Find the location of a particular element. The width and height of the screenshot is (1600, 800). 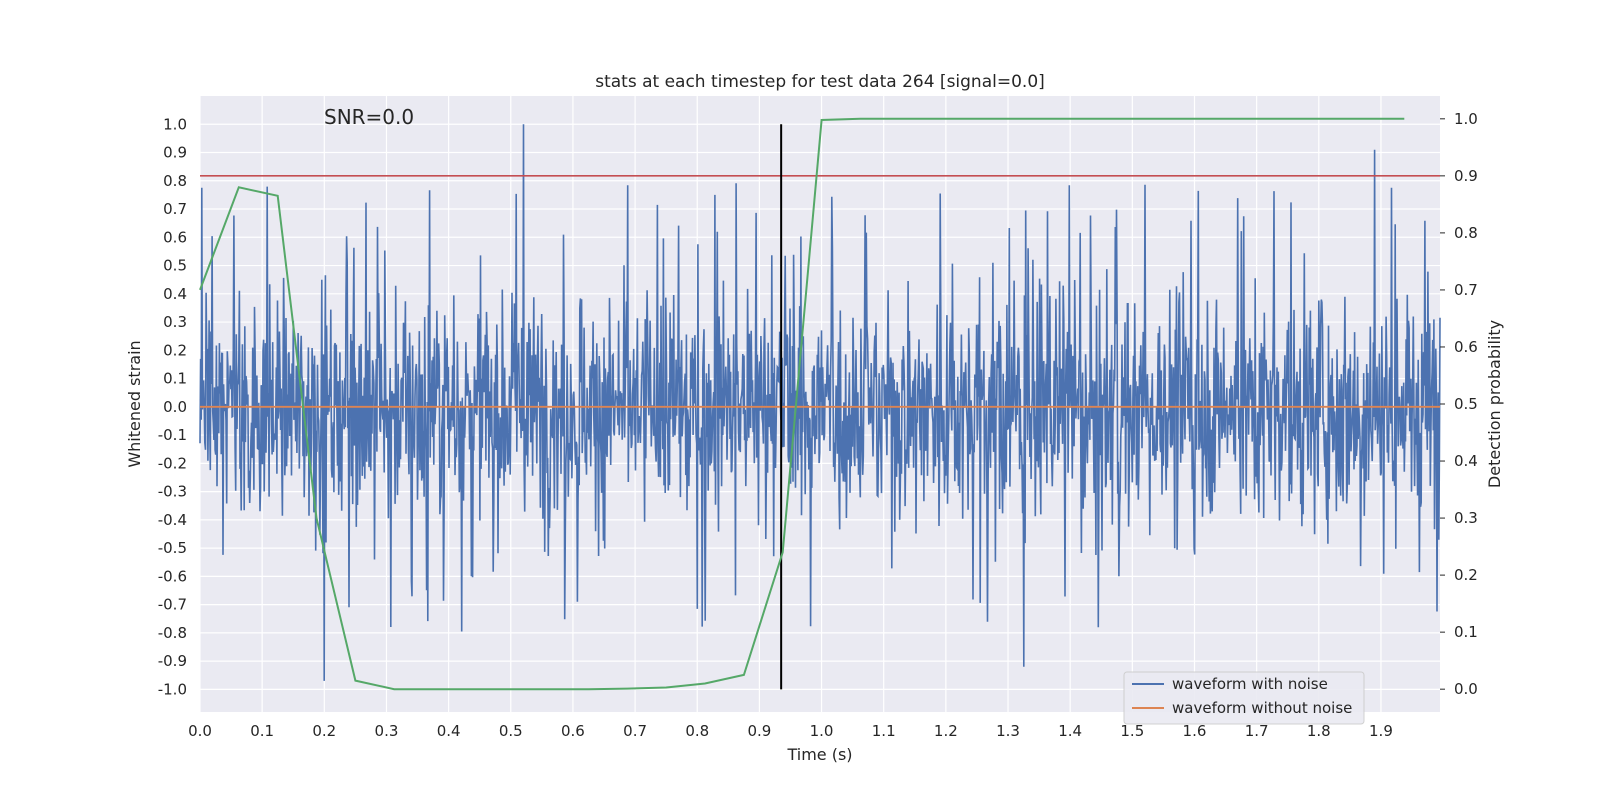

y-right-tick-label: 0.9 is located at coordinates (1466, 176).